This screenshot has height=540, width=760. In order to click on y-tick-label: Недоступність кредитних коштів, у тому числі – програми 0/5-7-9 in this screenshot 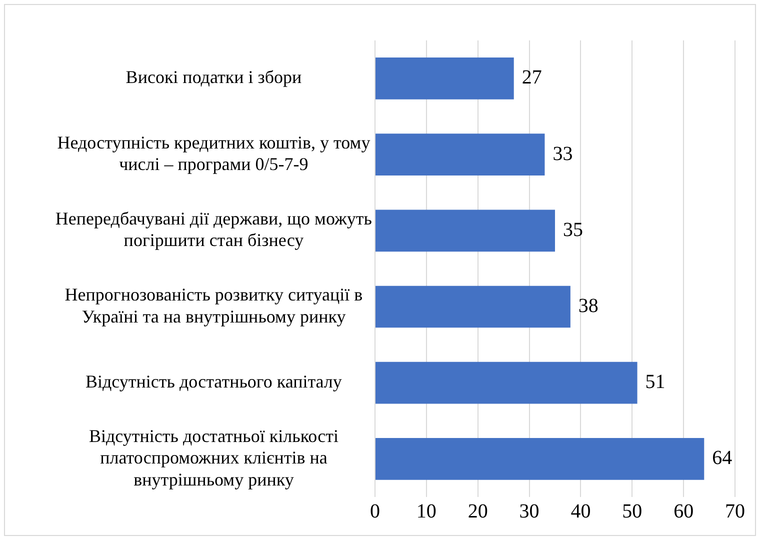, I will do `click(213, 153)`.